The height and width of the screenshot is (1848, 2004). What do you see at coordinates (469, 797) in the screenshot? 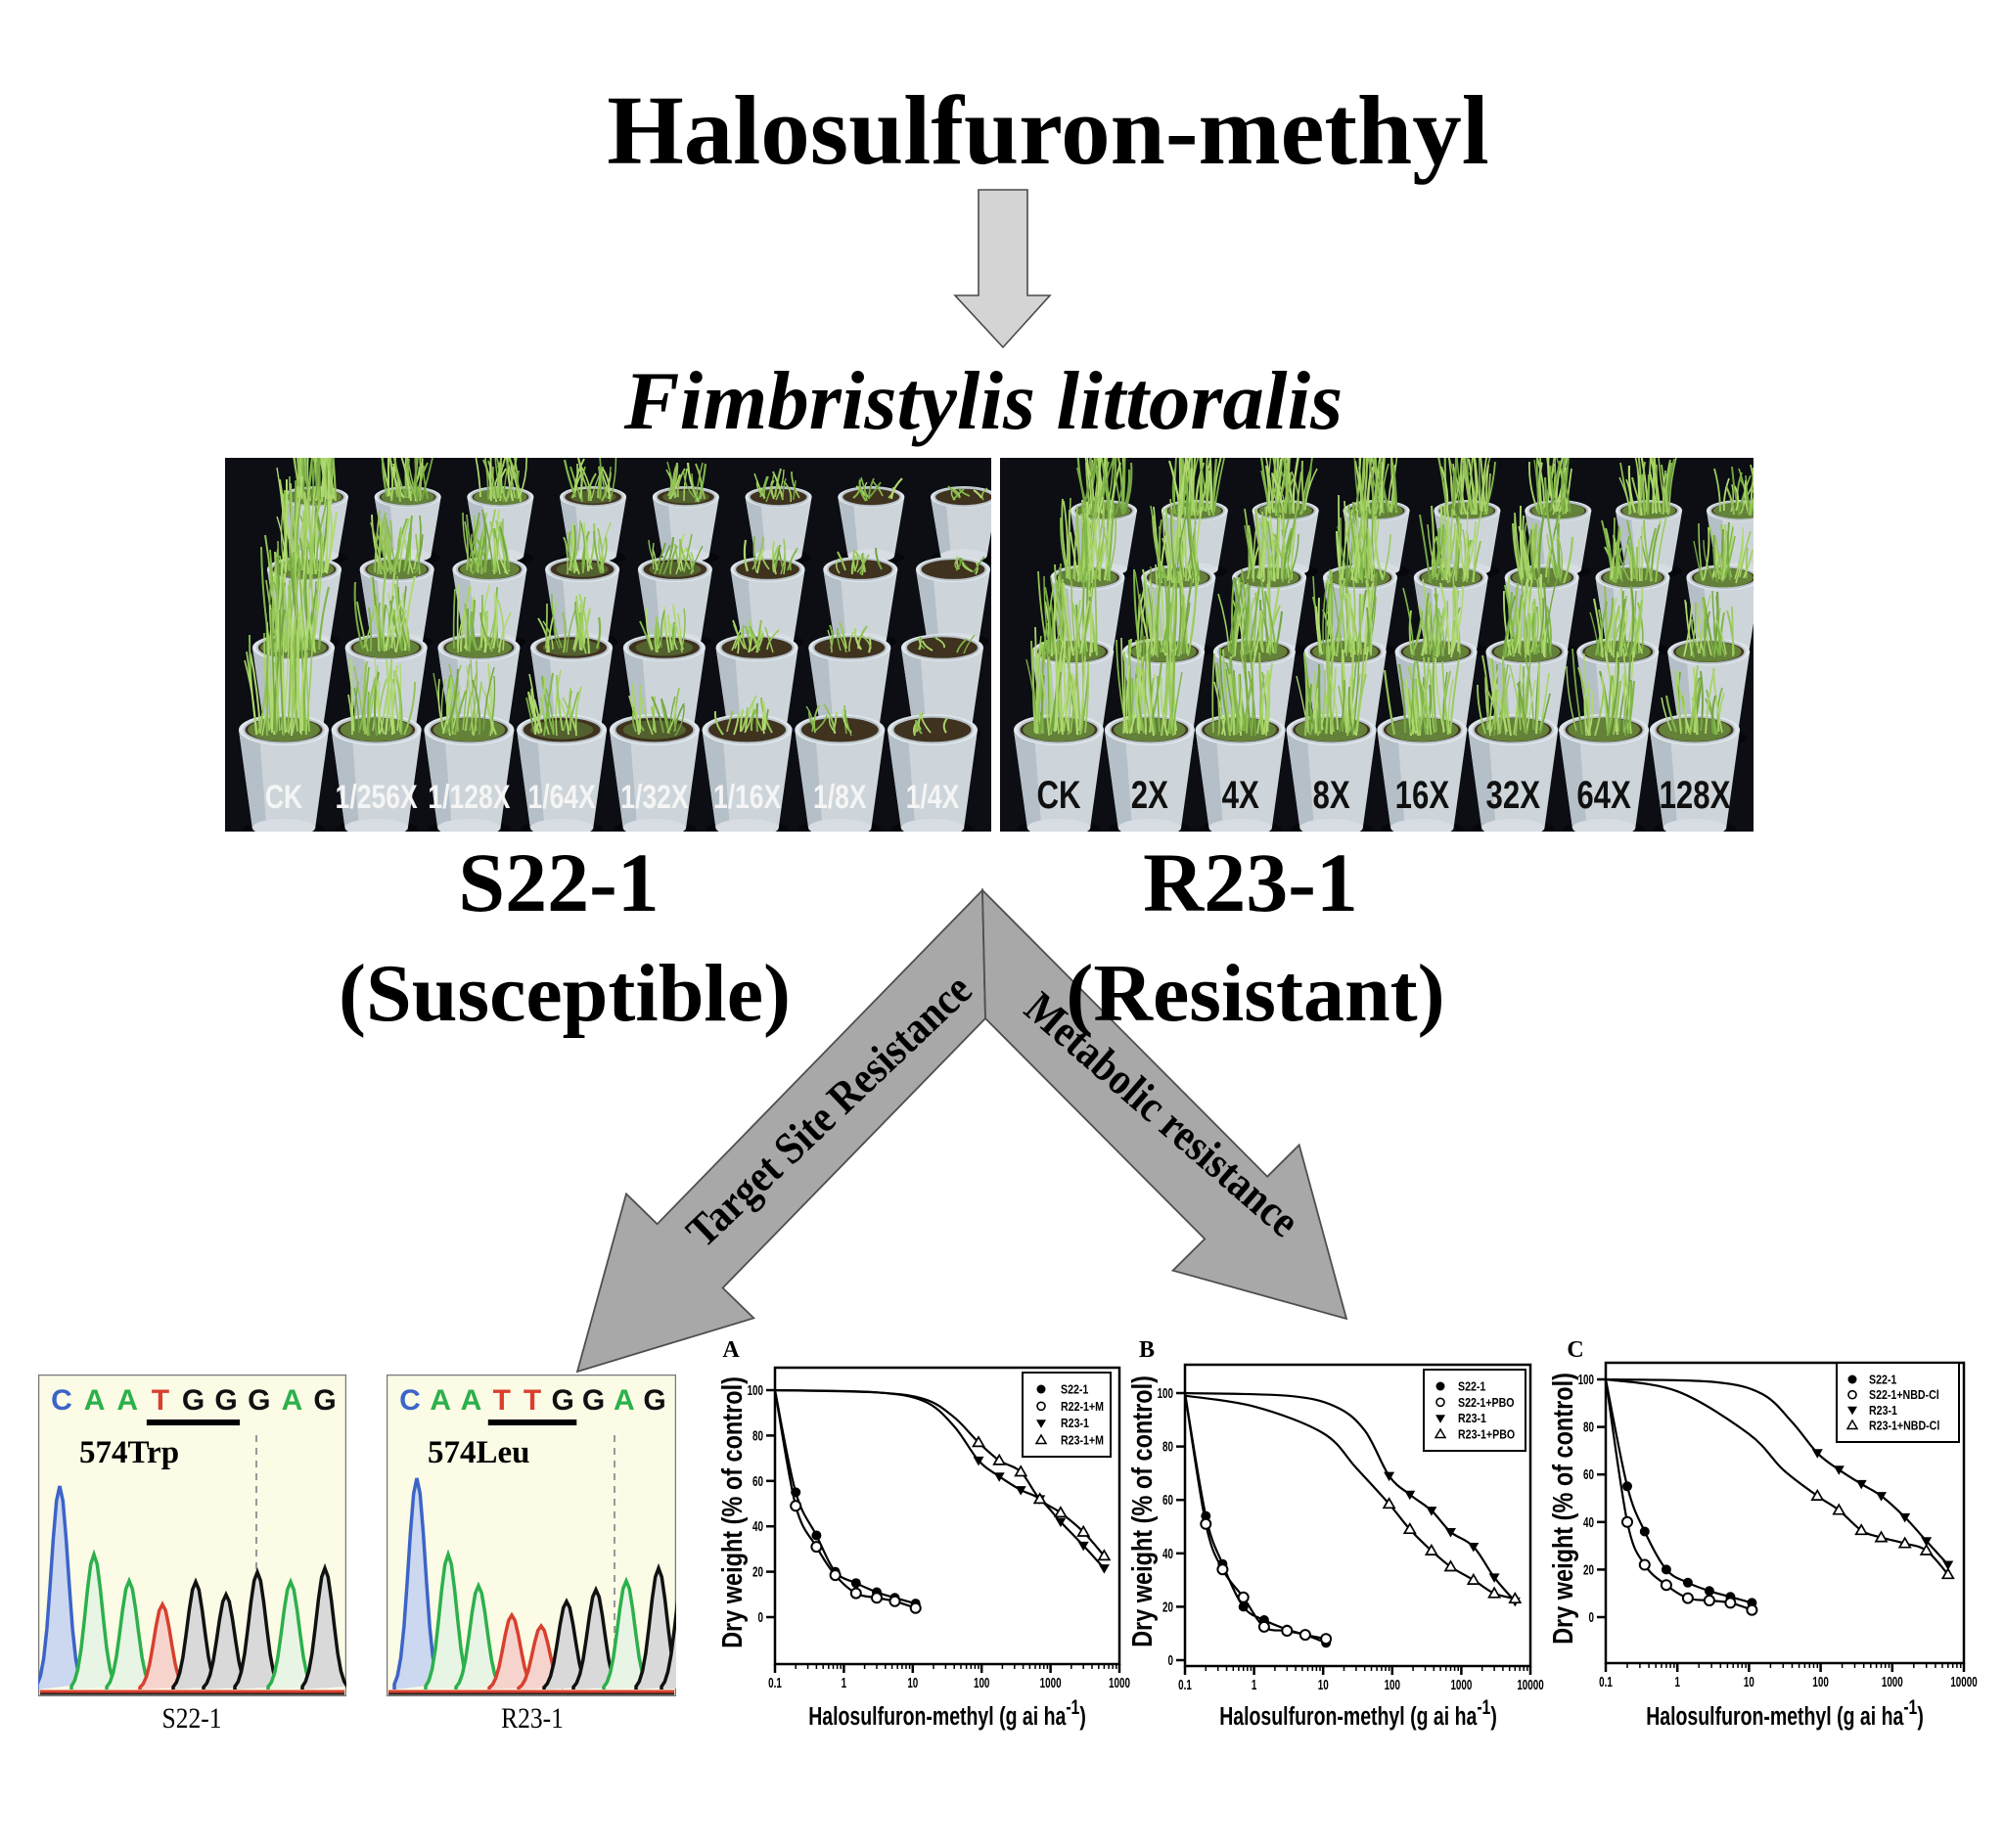
I see `svg-text: 1/128X` at bounding box center [469, 797].